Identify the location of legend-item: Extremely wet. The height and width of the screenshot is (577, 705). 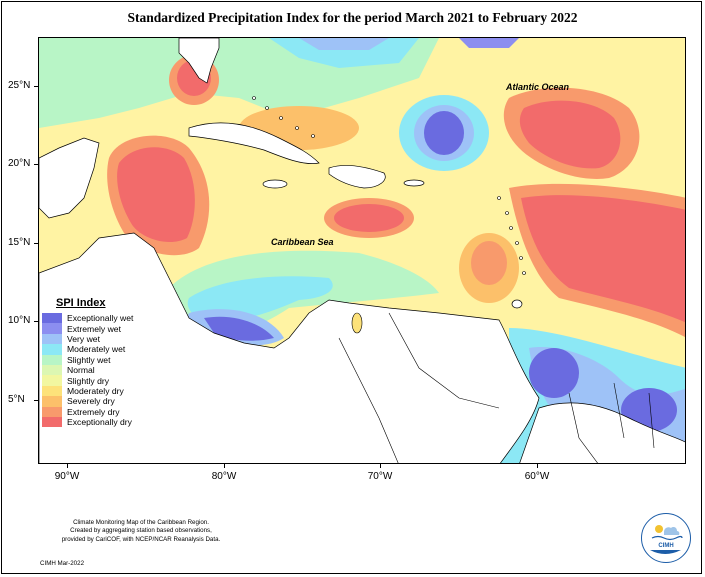
(102, 328).